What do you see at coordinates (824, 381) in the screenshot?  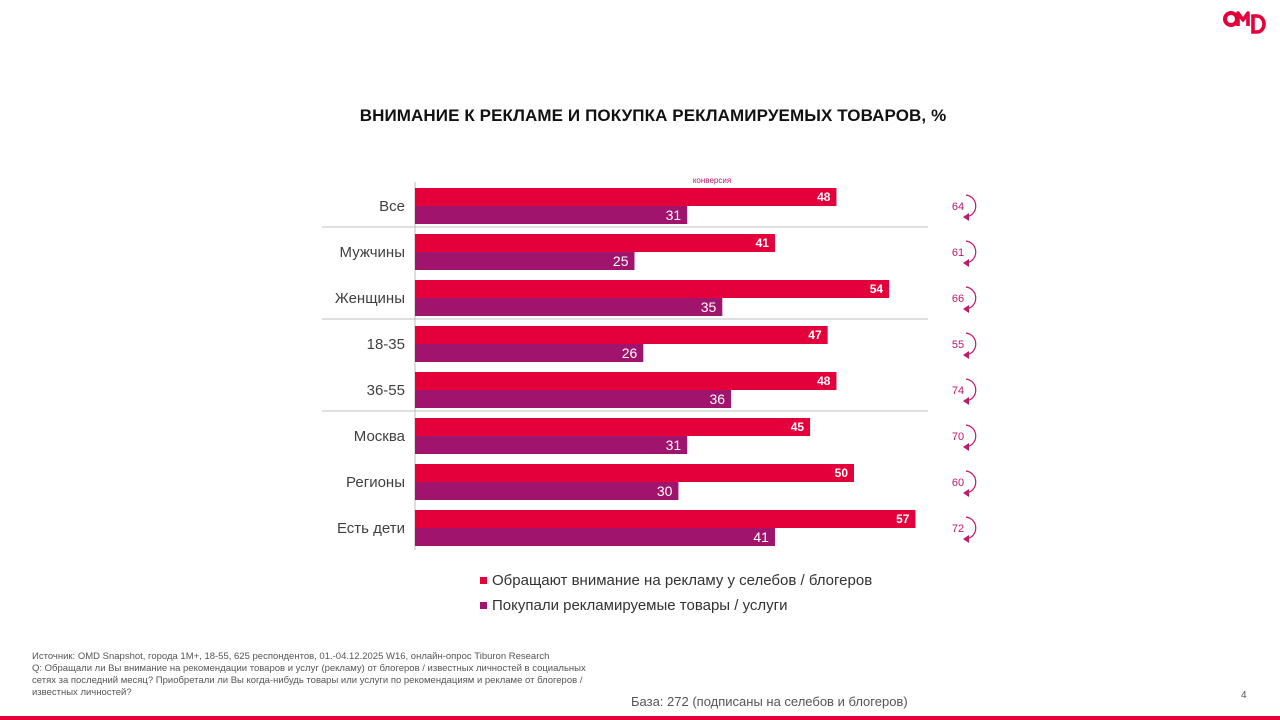 I see `bar-value-attention-36-55: 48` at bounding box center [824, 381].